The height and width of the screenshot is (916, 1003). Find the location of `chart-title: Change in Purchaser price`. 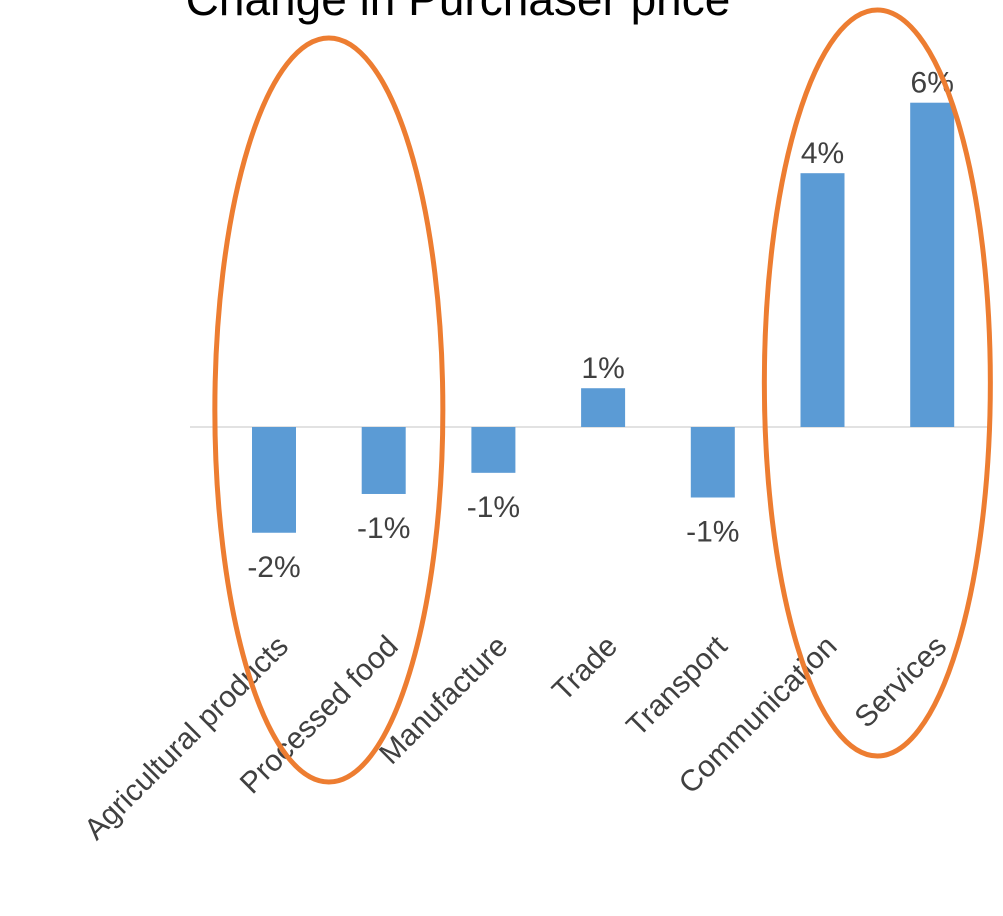

chart-title: Change in Purchaser price is located at coordinates (458, 12).